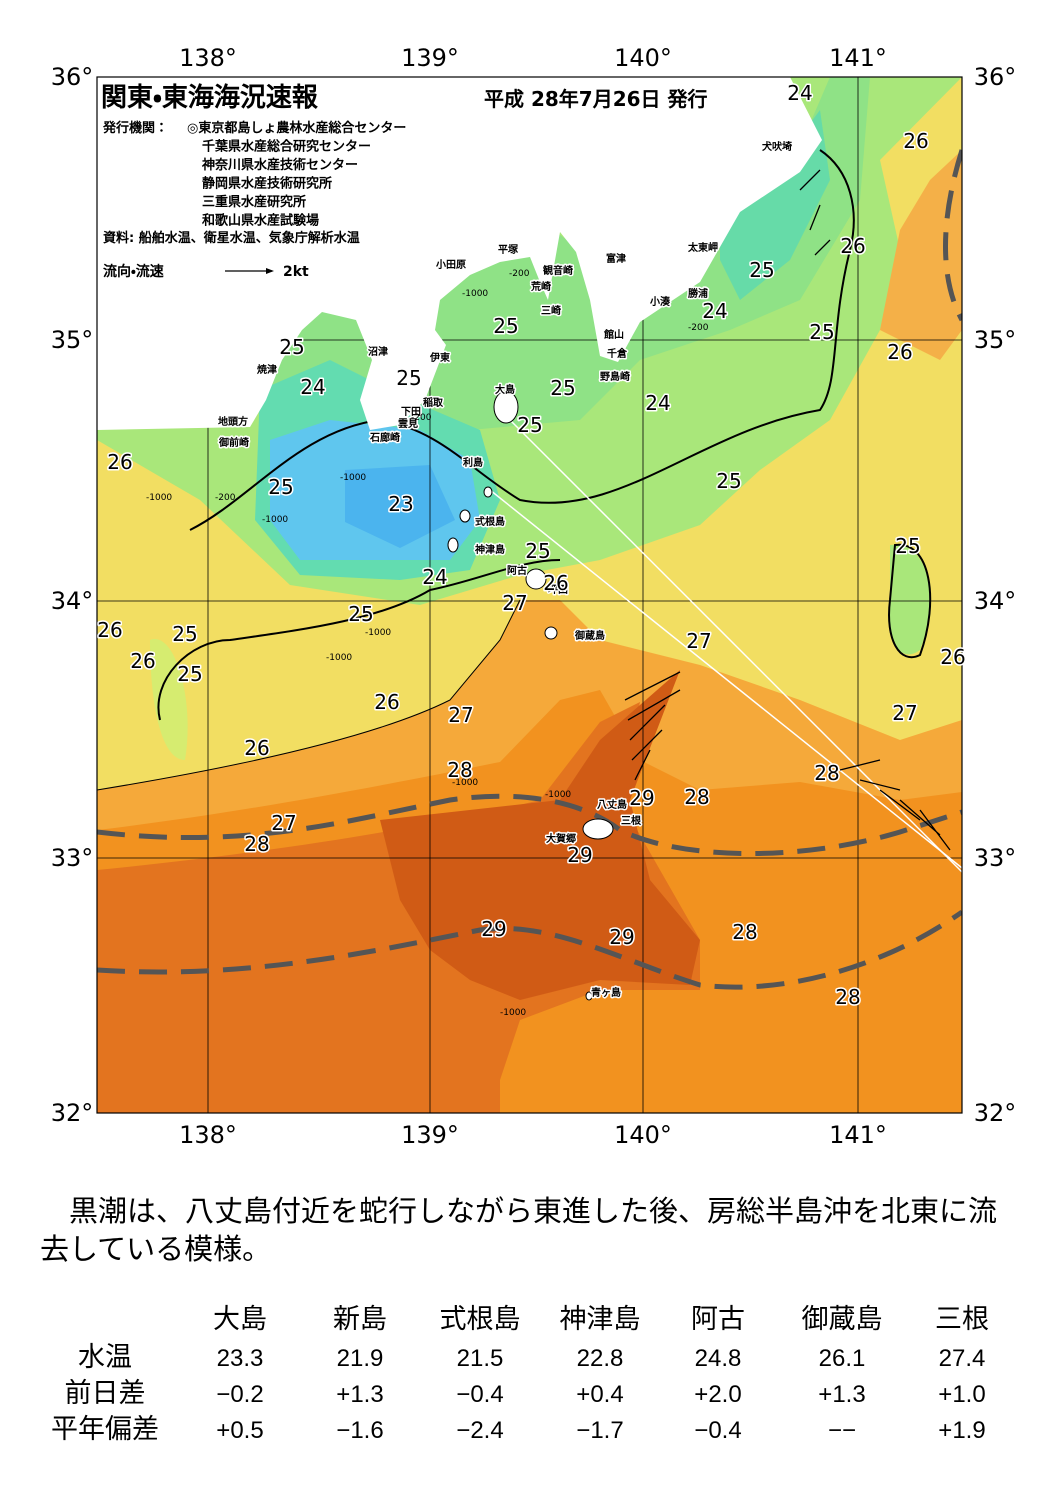 This screenshot has height=1503, width=1064. What do you see at coordinates (717, 1394) in the screenshot?
I see `table-cell: +2.0` at bounding box center [717, 1394].